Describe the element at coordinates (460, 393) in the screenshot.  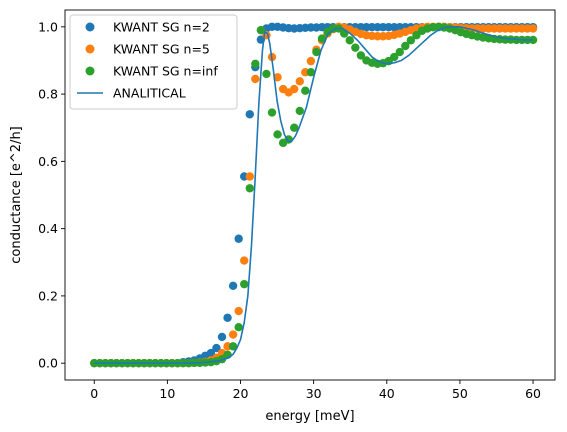
I see `x-tick-label: 50` at that location.